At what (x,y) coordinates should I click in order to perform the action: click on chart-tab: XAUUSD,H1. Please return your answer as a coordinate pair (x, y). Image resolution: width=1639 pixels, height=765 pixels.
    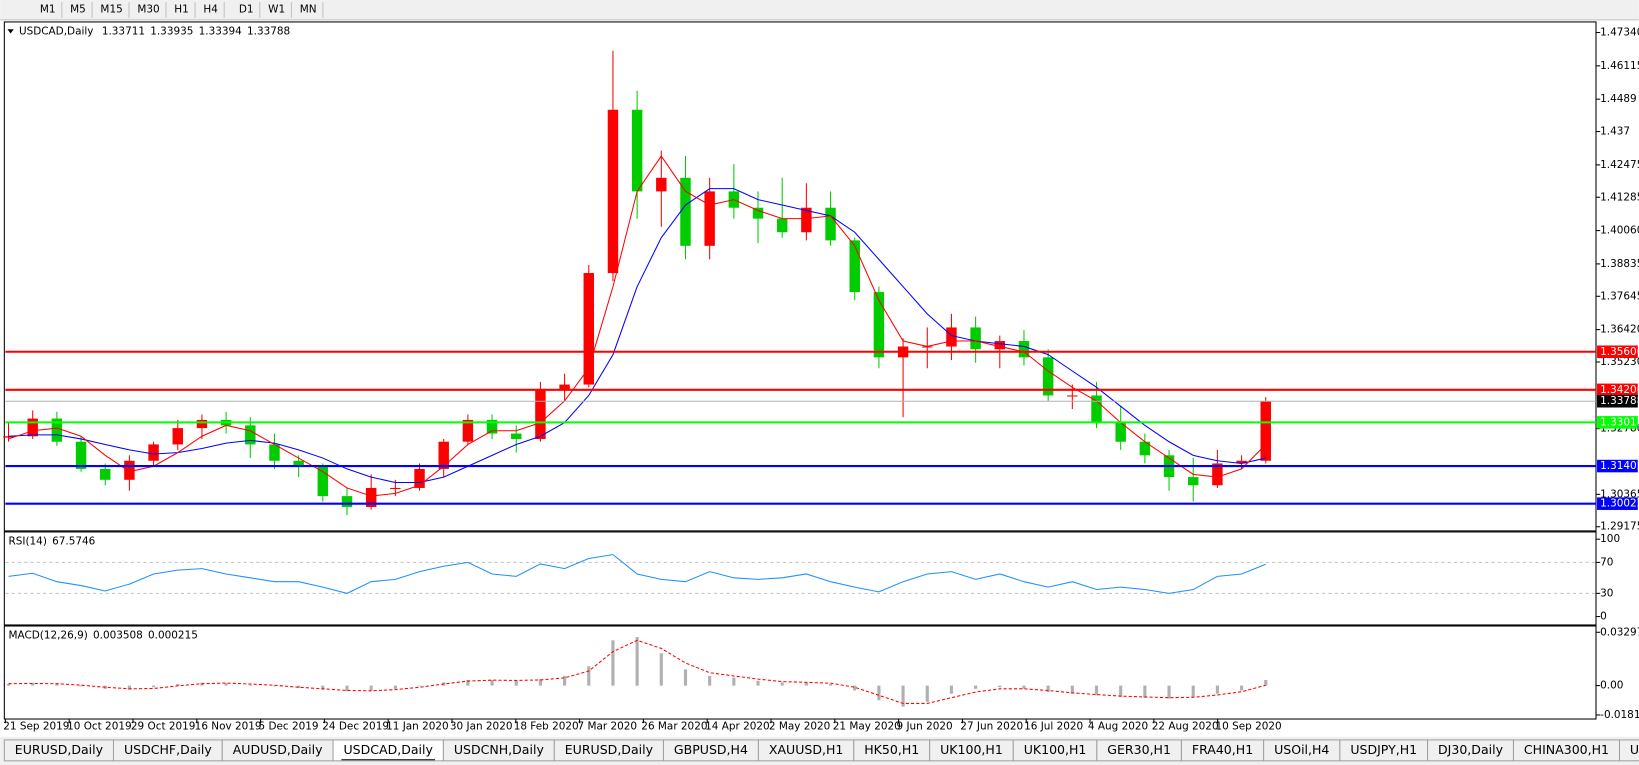
    Looking at the image, I should click on (806, 750).